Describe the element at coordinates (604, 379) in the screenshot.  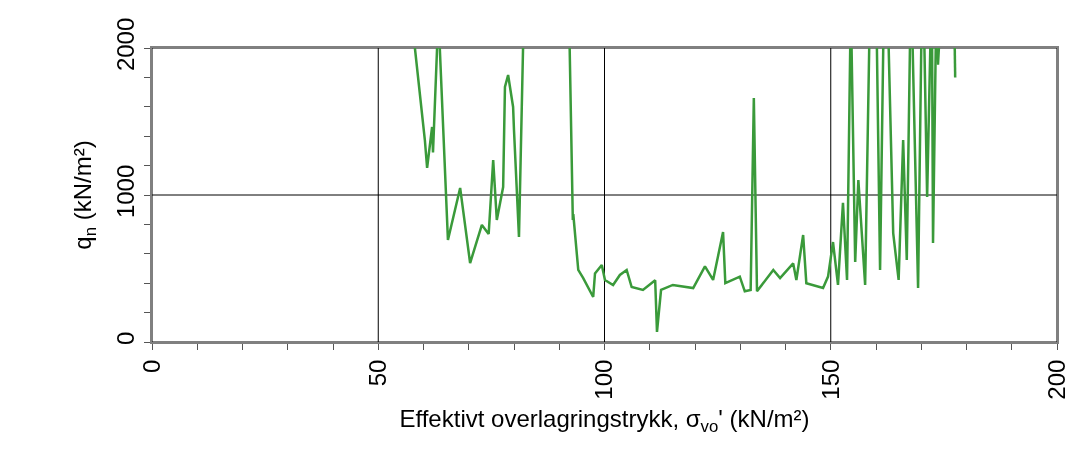
I see `x-tick-label: 100` at that location.